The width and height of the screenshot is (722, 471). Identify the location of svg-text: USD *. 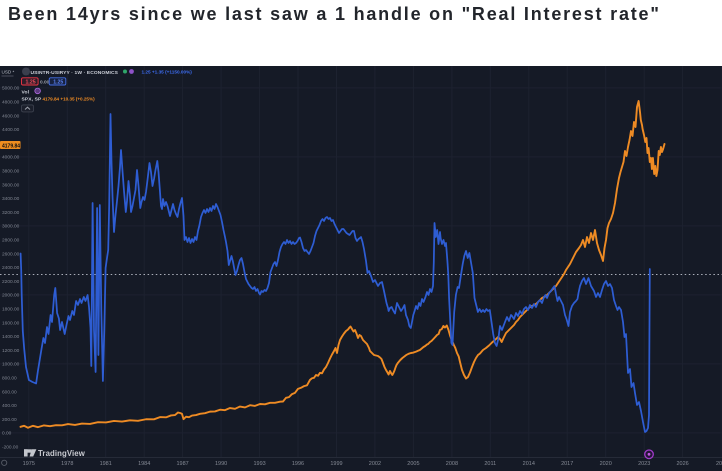
(8, 71).